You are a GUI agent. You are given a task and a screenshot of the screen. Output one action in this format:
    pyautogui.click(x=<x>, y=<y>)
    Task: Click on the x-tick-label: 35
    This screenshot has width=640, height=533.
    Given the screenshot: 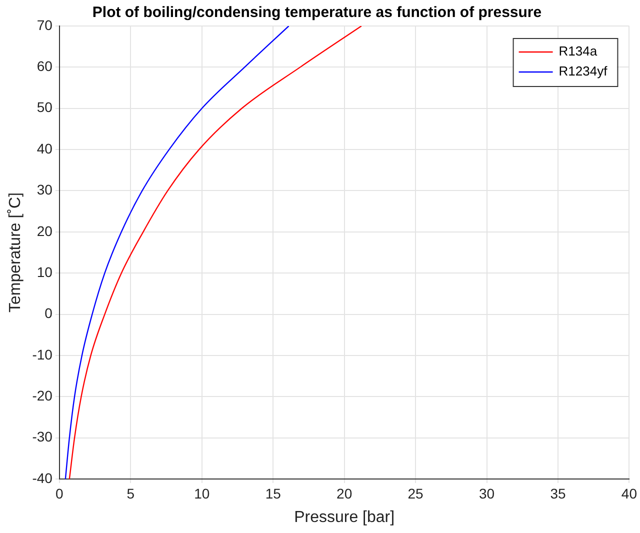 What is the action you would take?
    pyautogui.click(x=558, y=493)
    